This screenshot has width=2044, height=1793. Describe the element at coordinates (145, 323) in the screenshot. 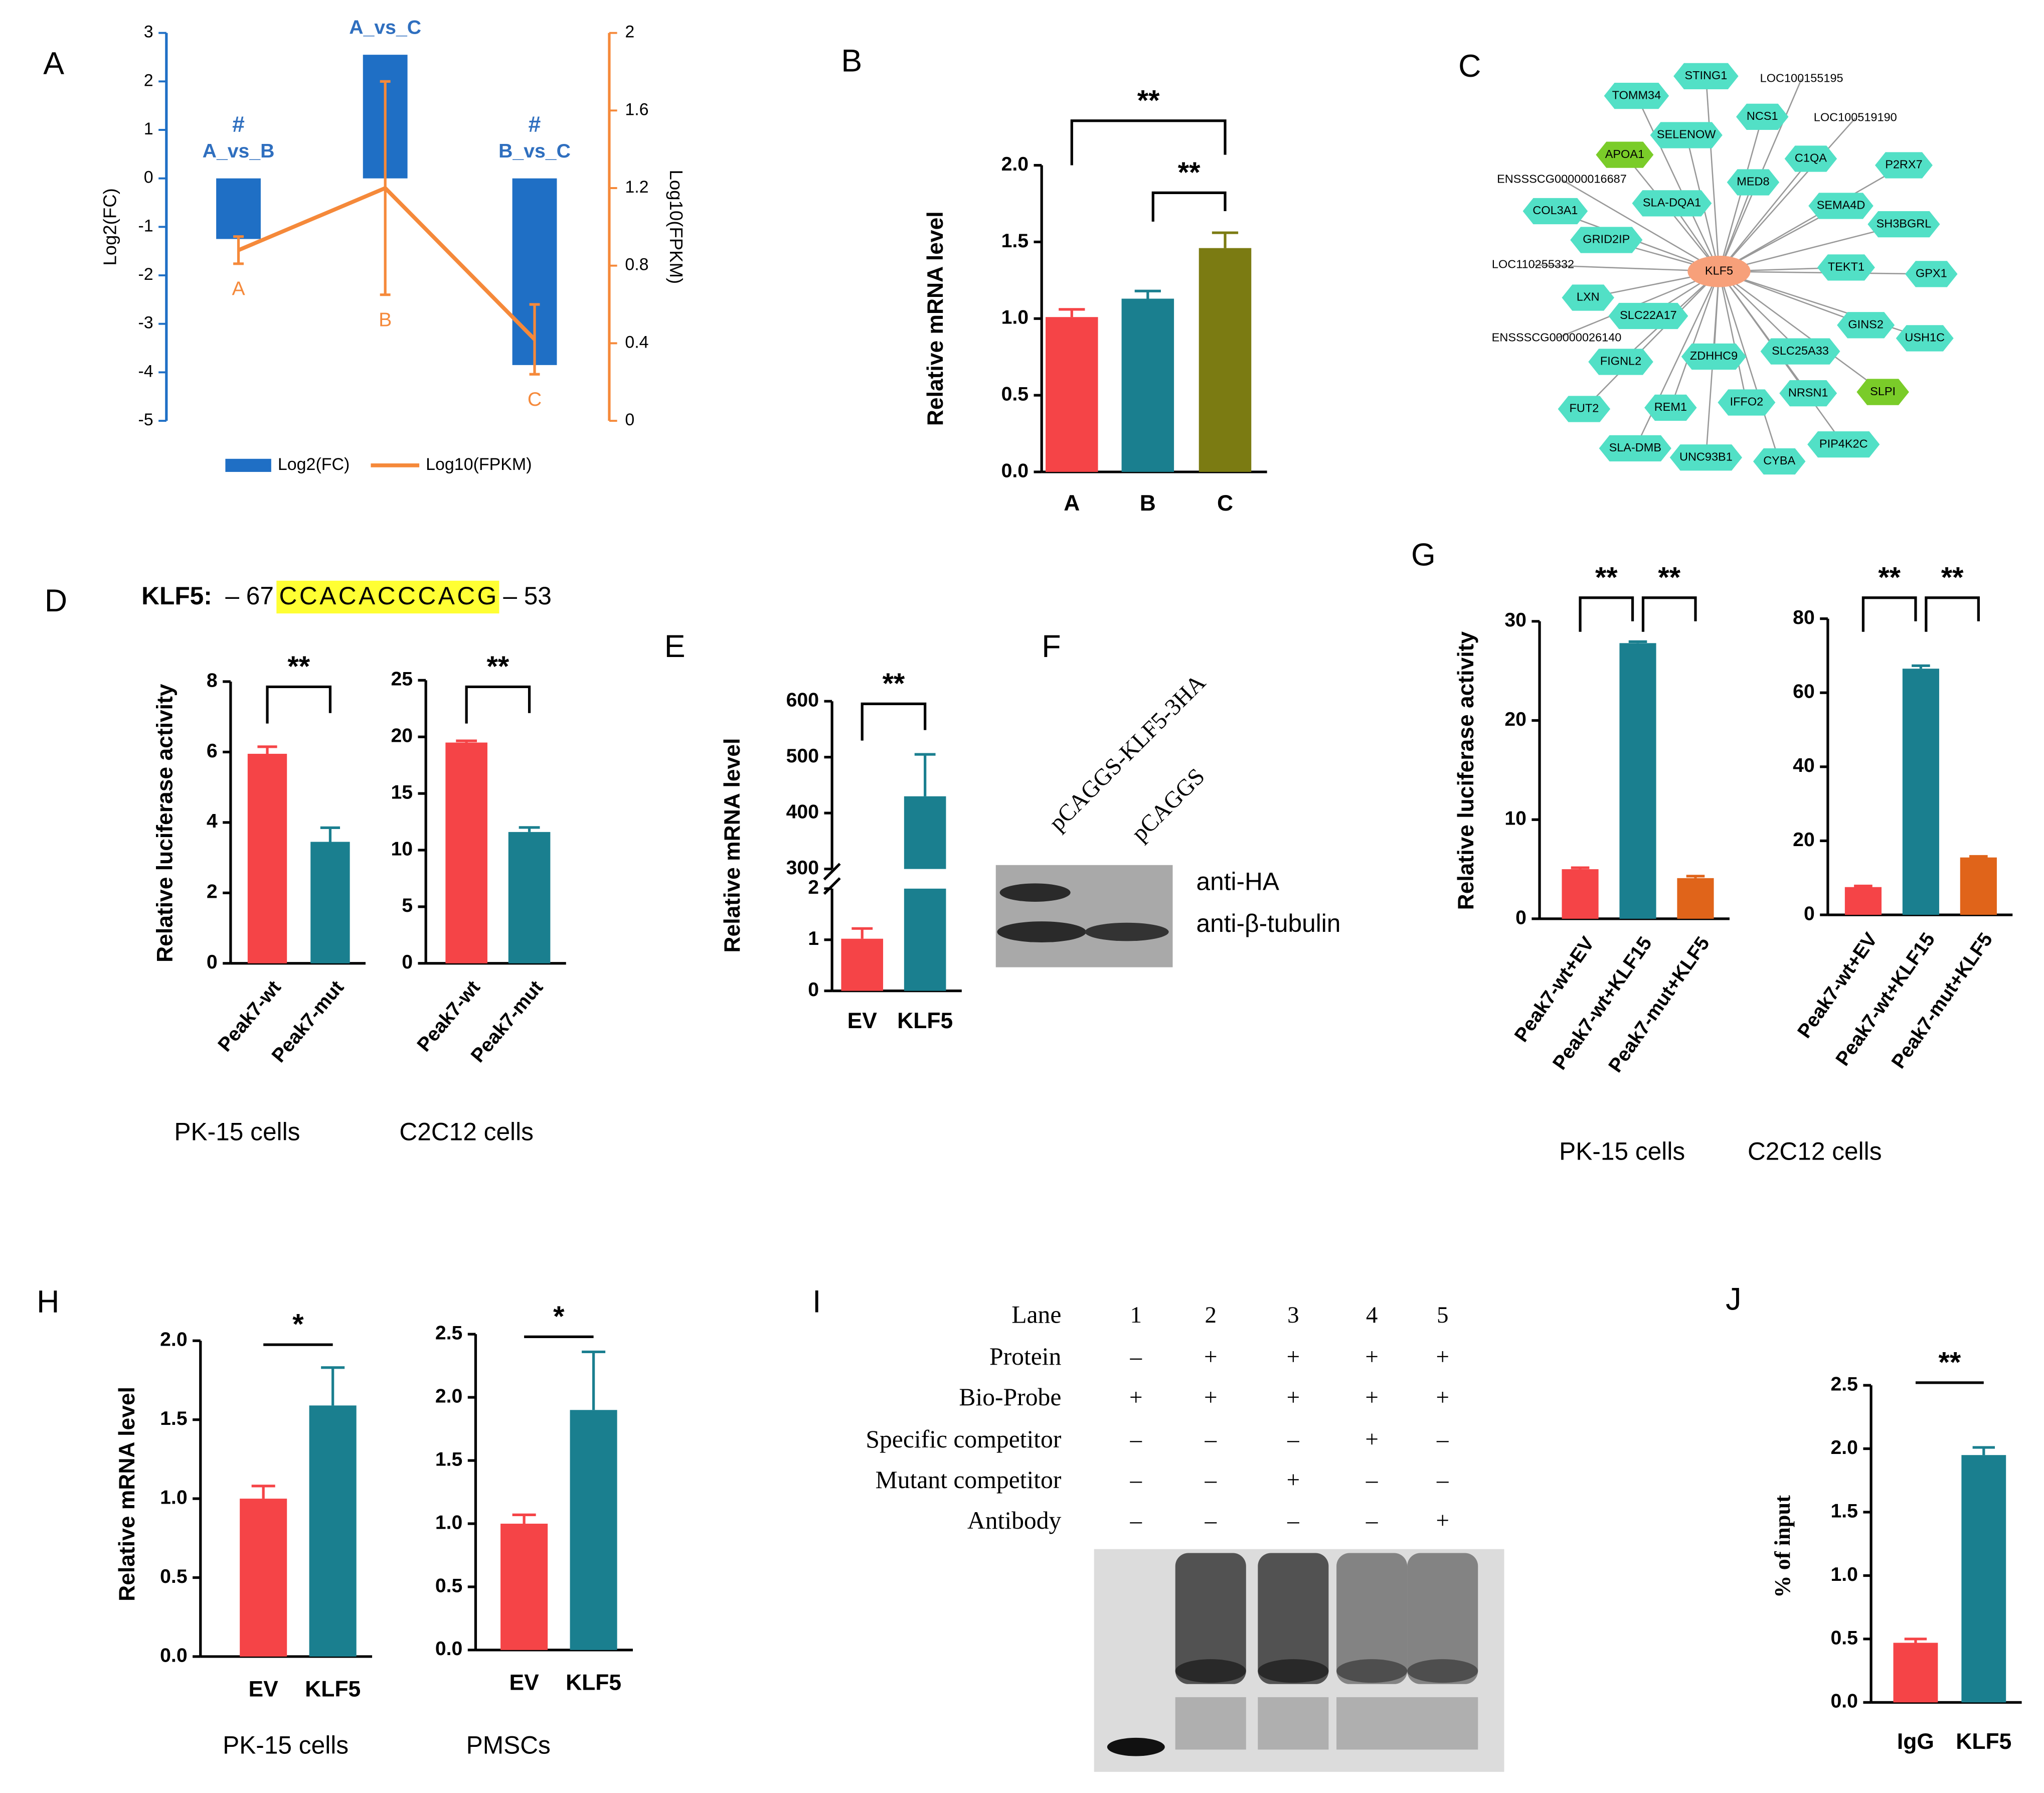

I see `y-tick-label: -3` at that location.